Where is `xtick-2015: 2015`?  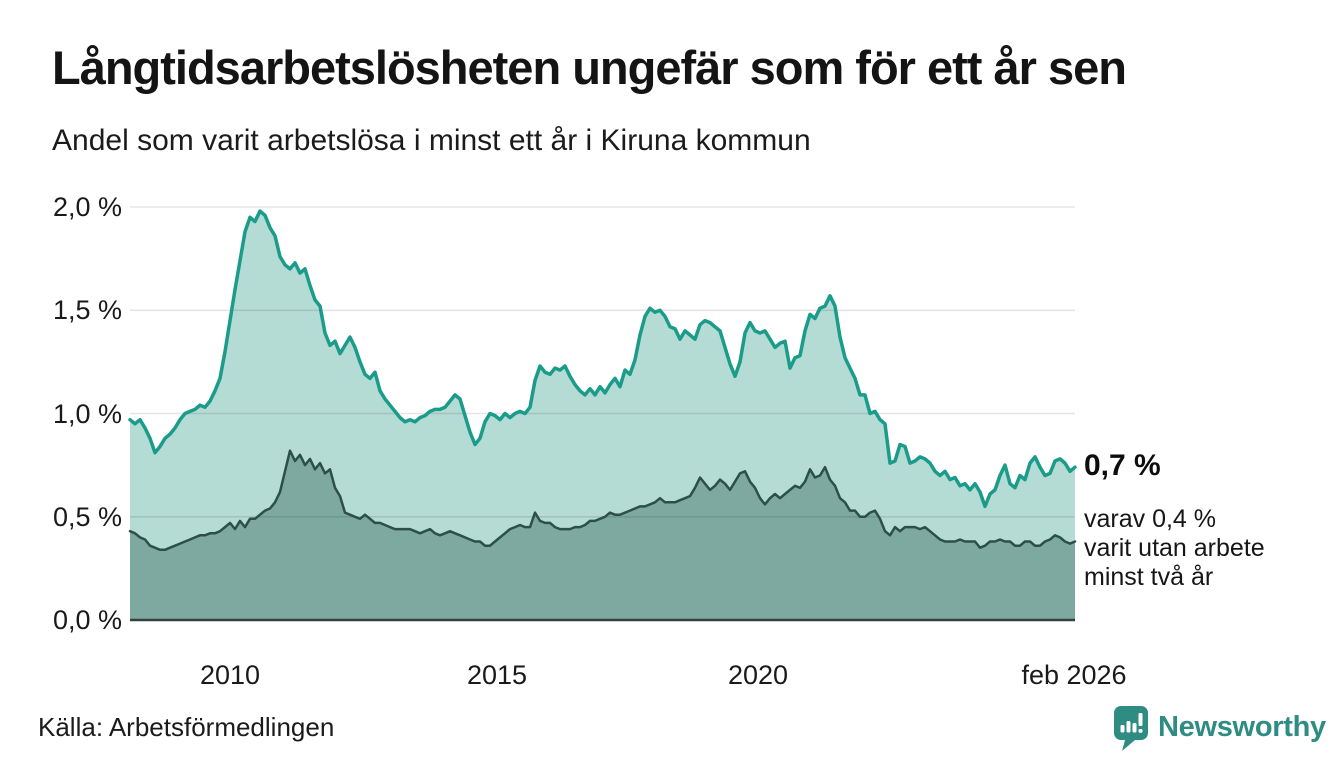 xtick-2015: 2015 is located at coordinates (497, 675).